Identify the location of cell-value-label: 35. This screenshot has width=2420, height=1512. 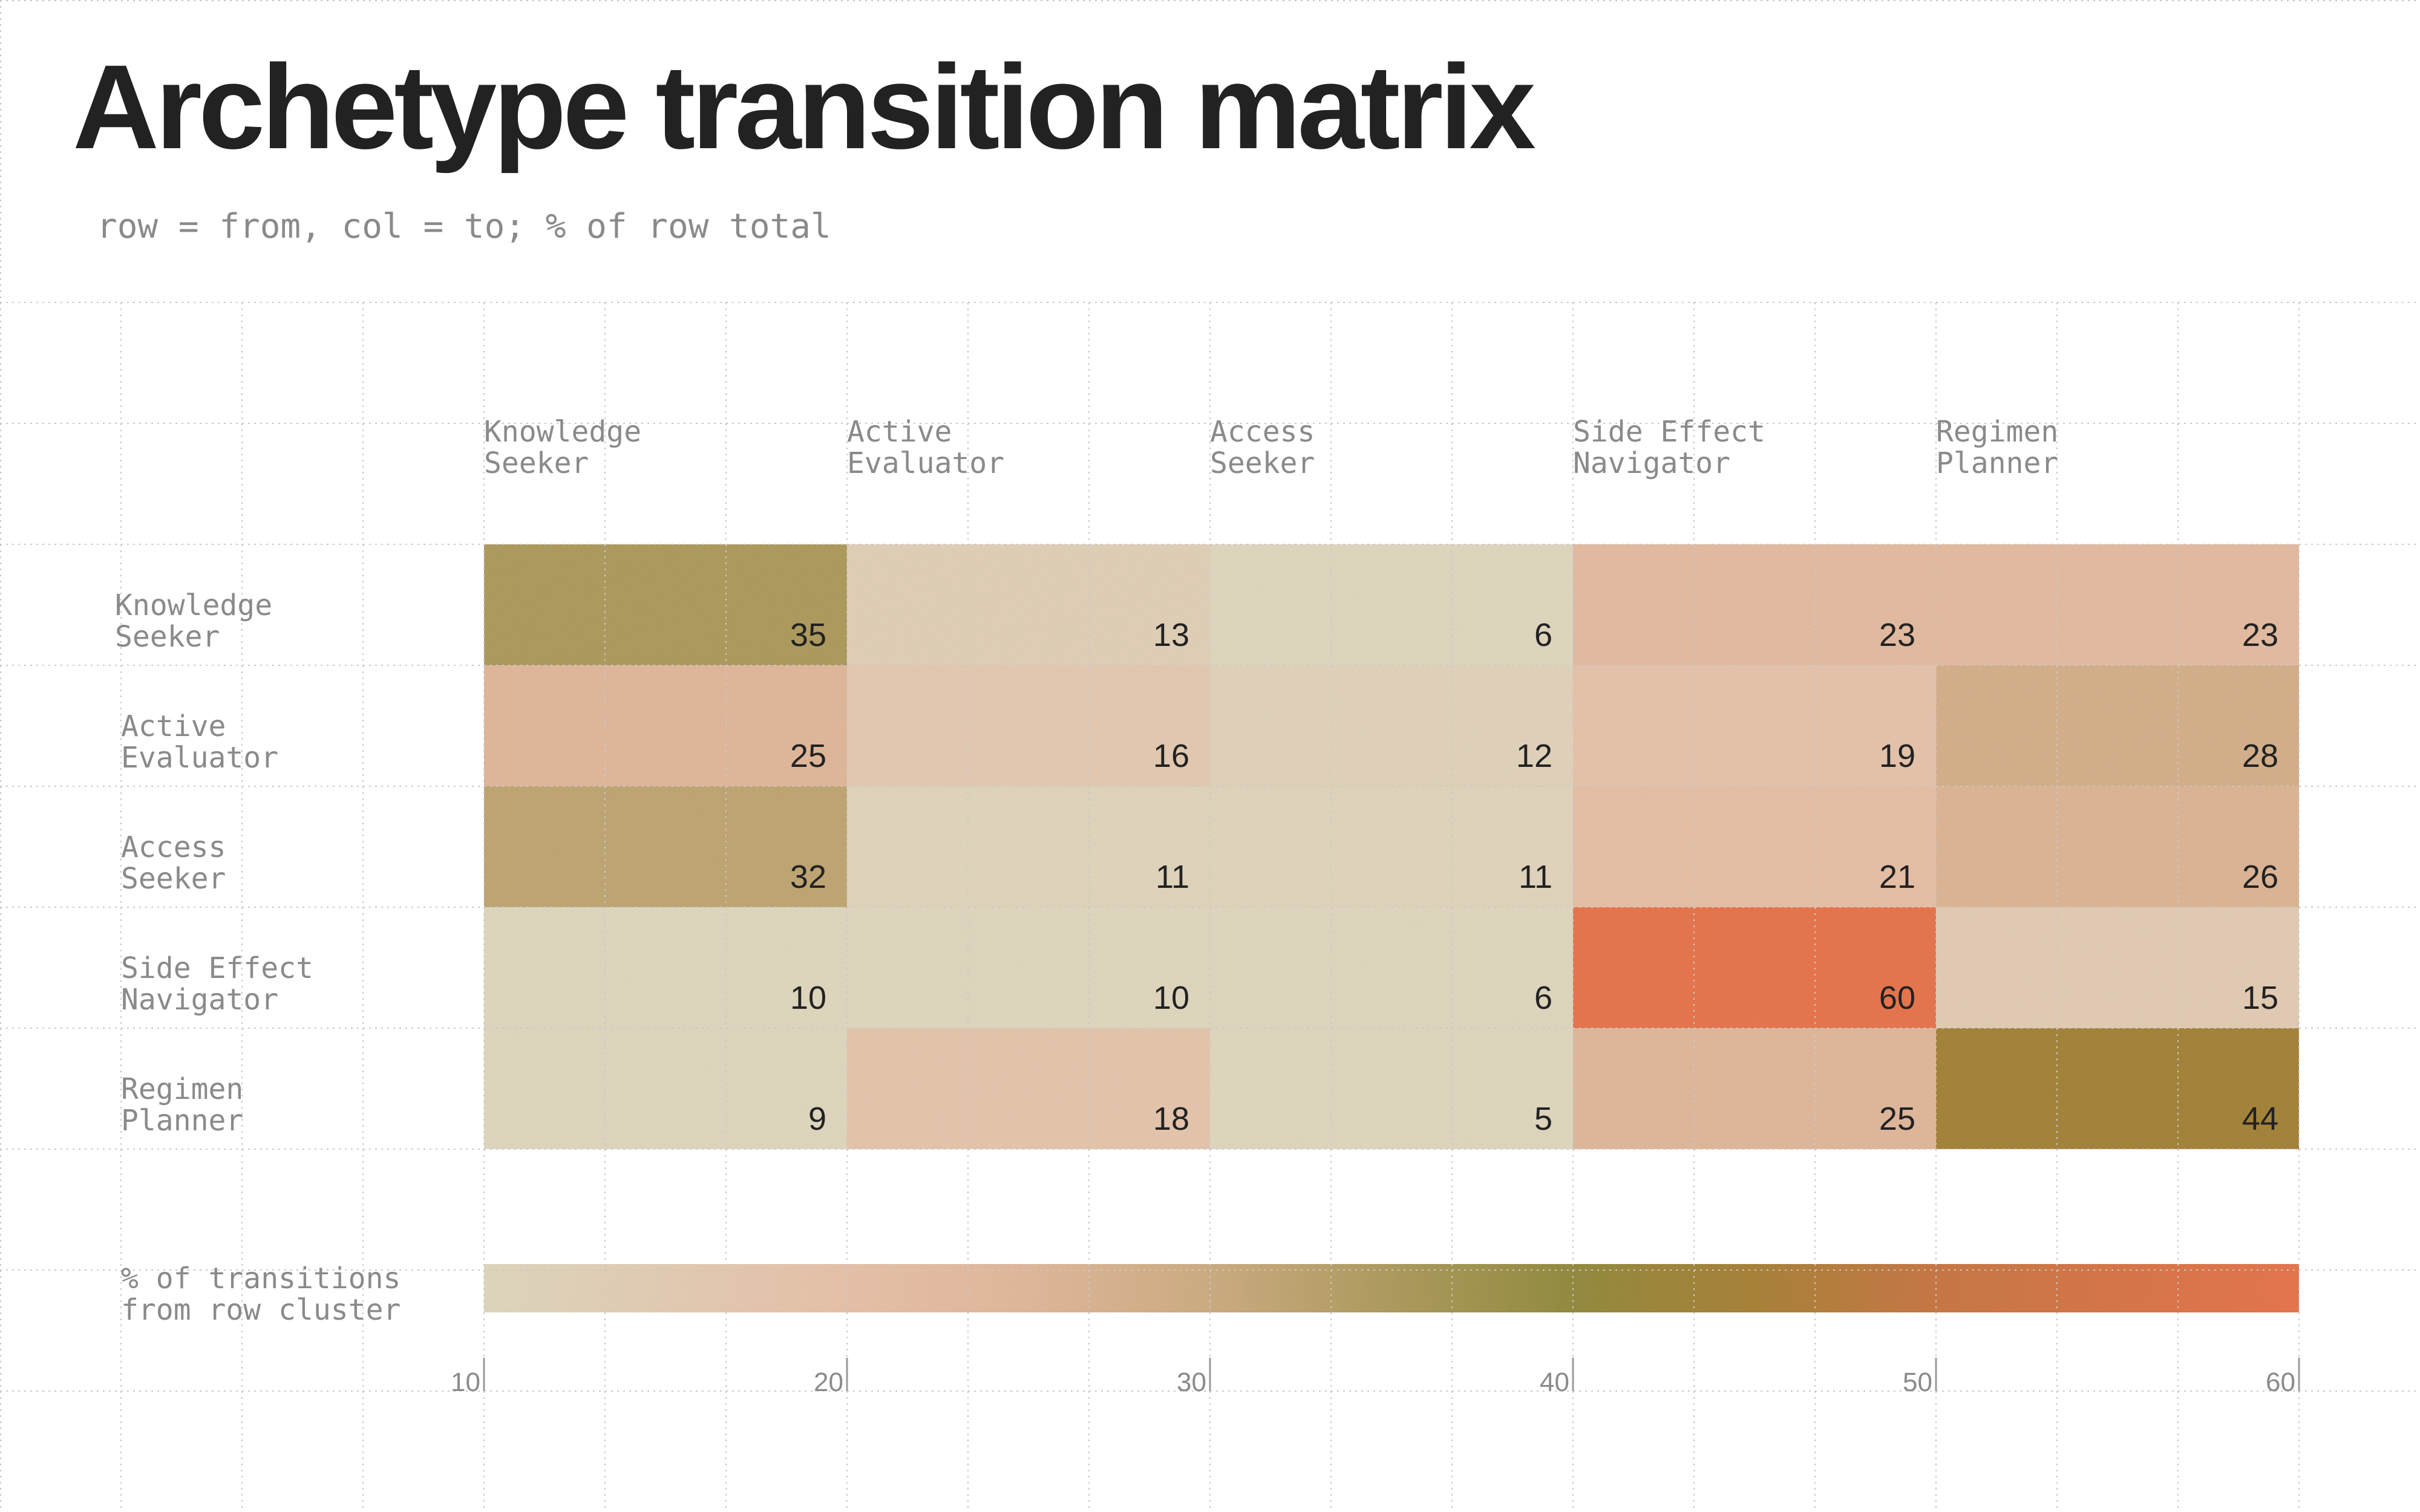
(808, 635).